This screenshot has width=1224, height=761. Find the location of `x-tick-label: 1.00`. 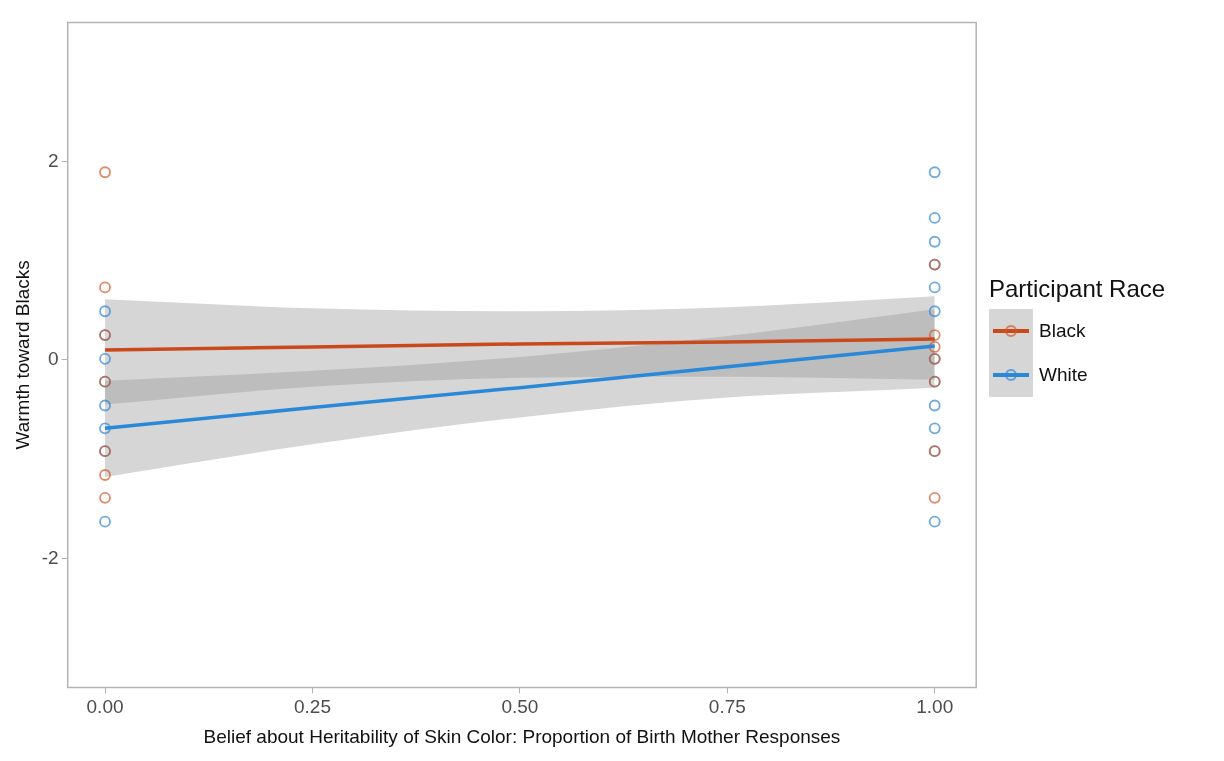

x-tick-label: 1.00 is located at coordinates (935, 707).